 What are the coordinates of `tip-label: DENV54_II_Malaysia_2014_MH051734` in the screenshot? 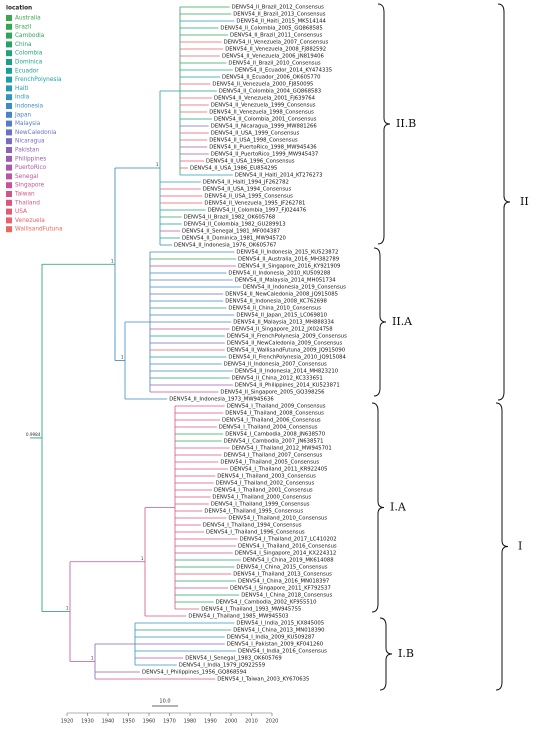 It's located at (285, 281).